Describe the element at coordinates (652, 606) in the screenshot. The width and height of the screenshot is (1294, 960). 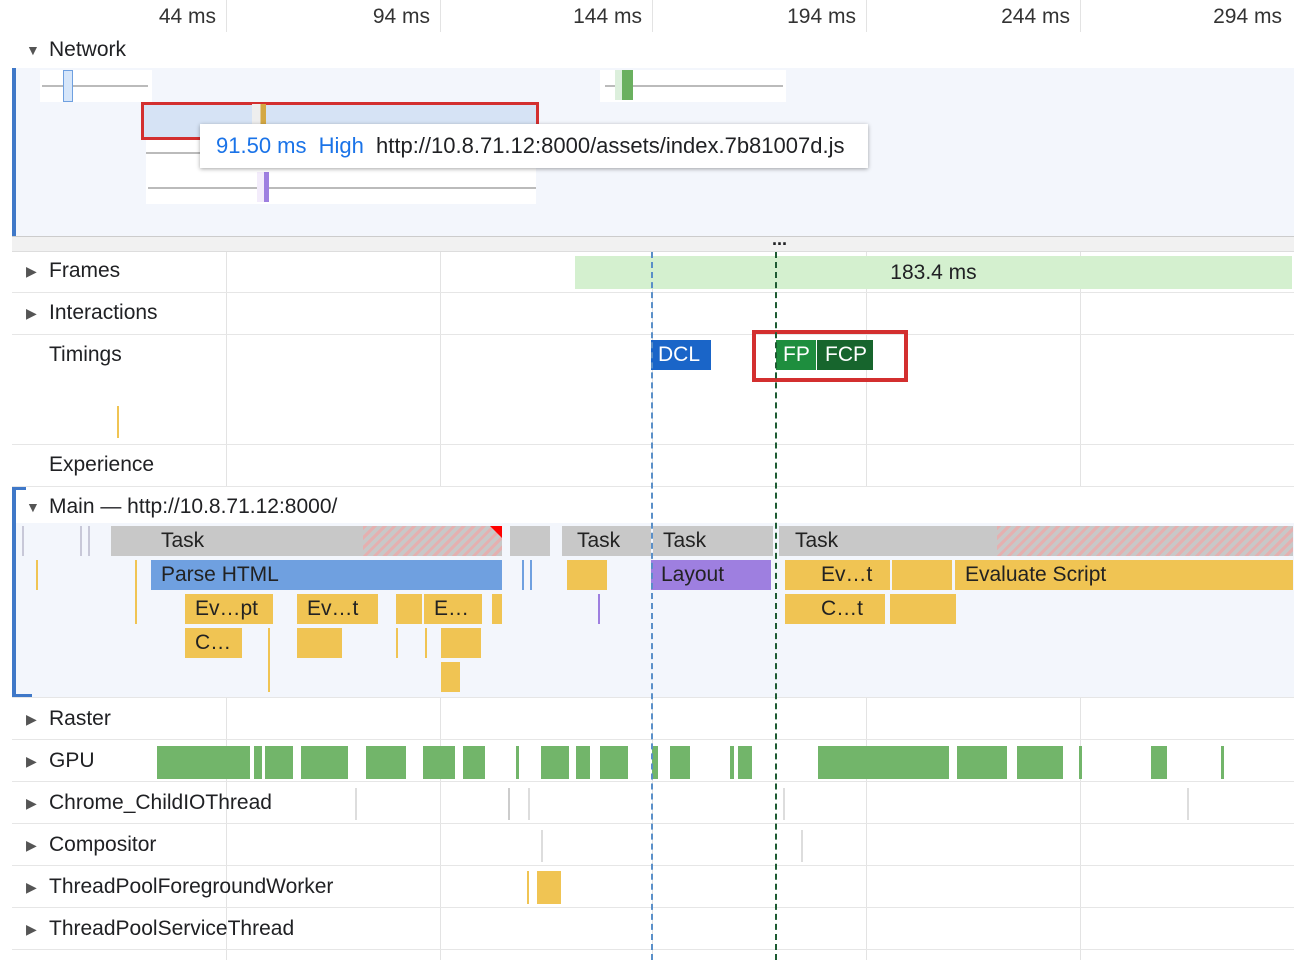
I see `dcl-line` at that location.